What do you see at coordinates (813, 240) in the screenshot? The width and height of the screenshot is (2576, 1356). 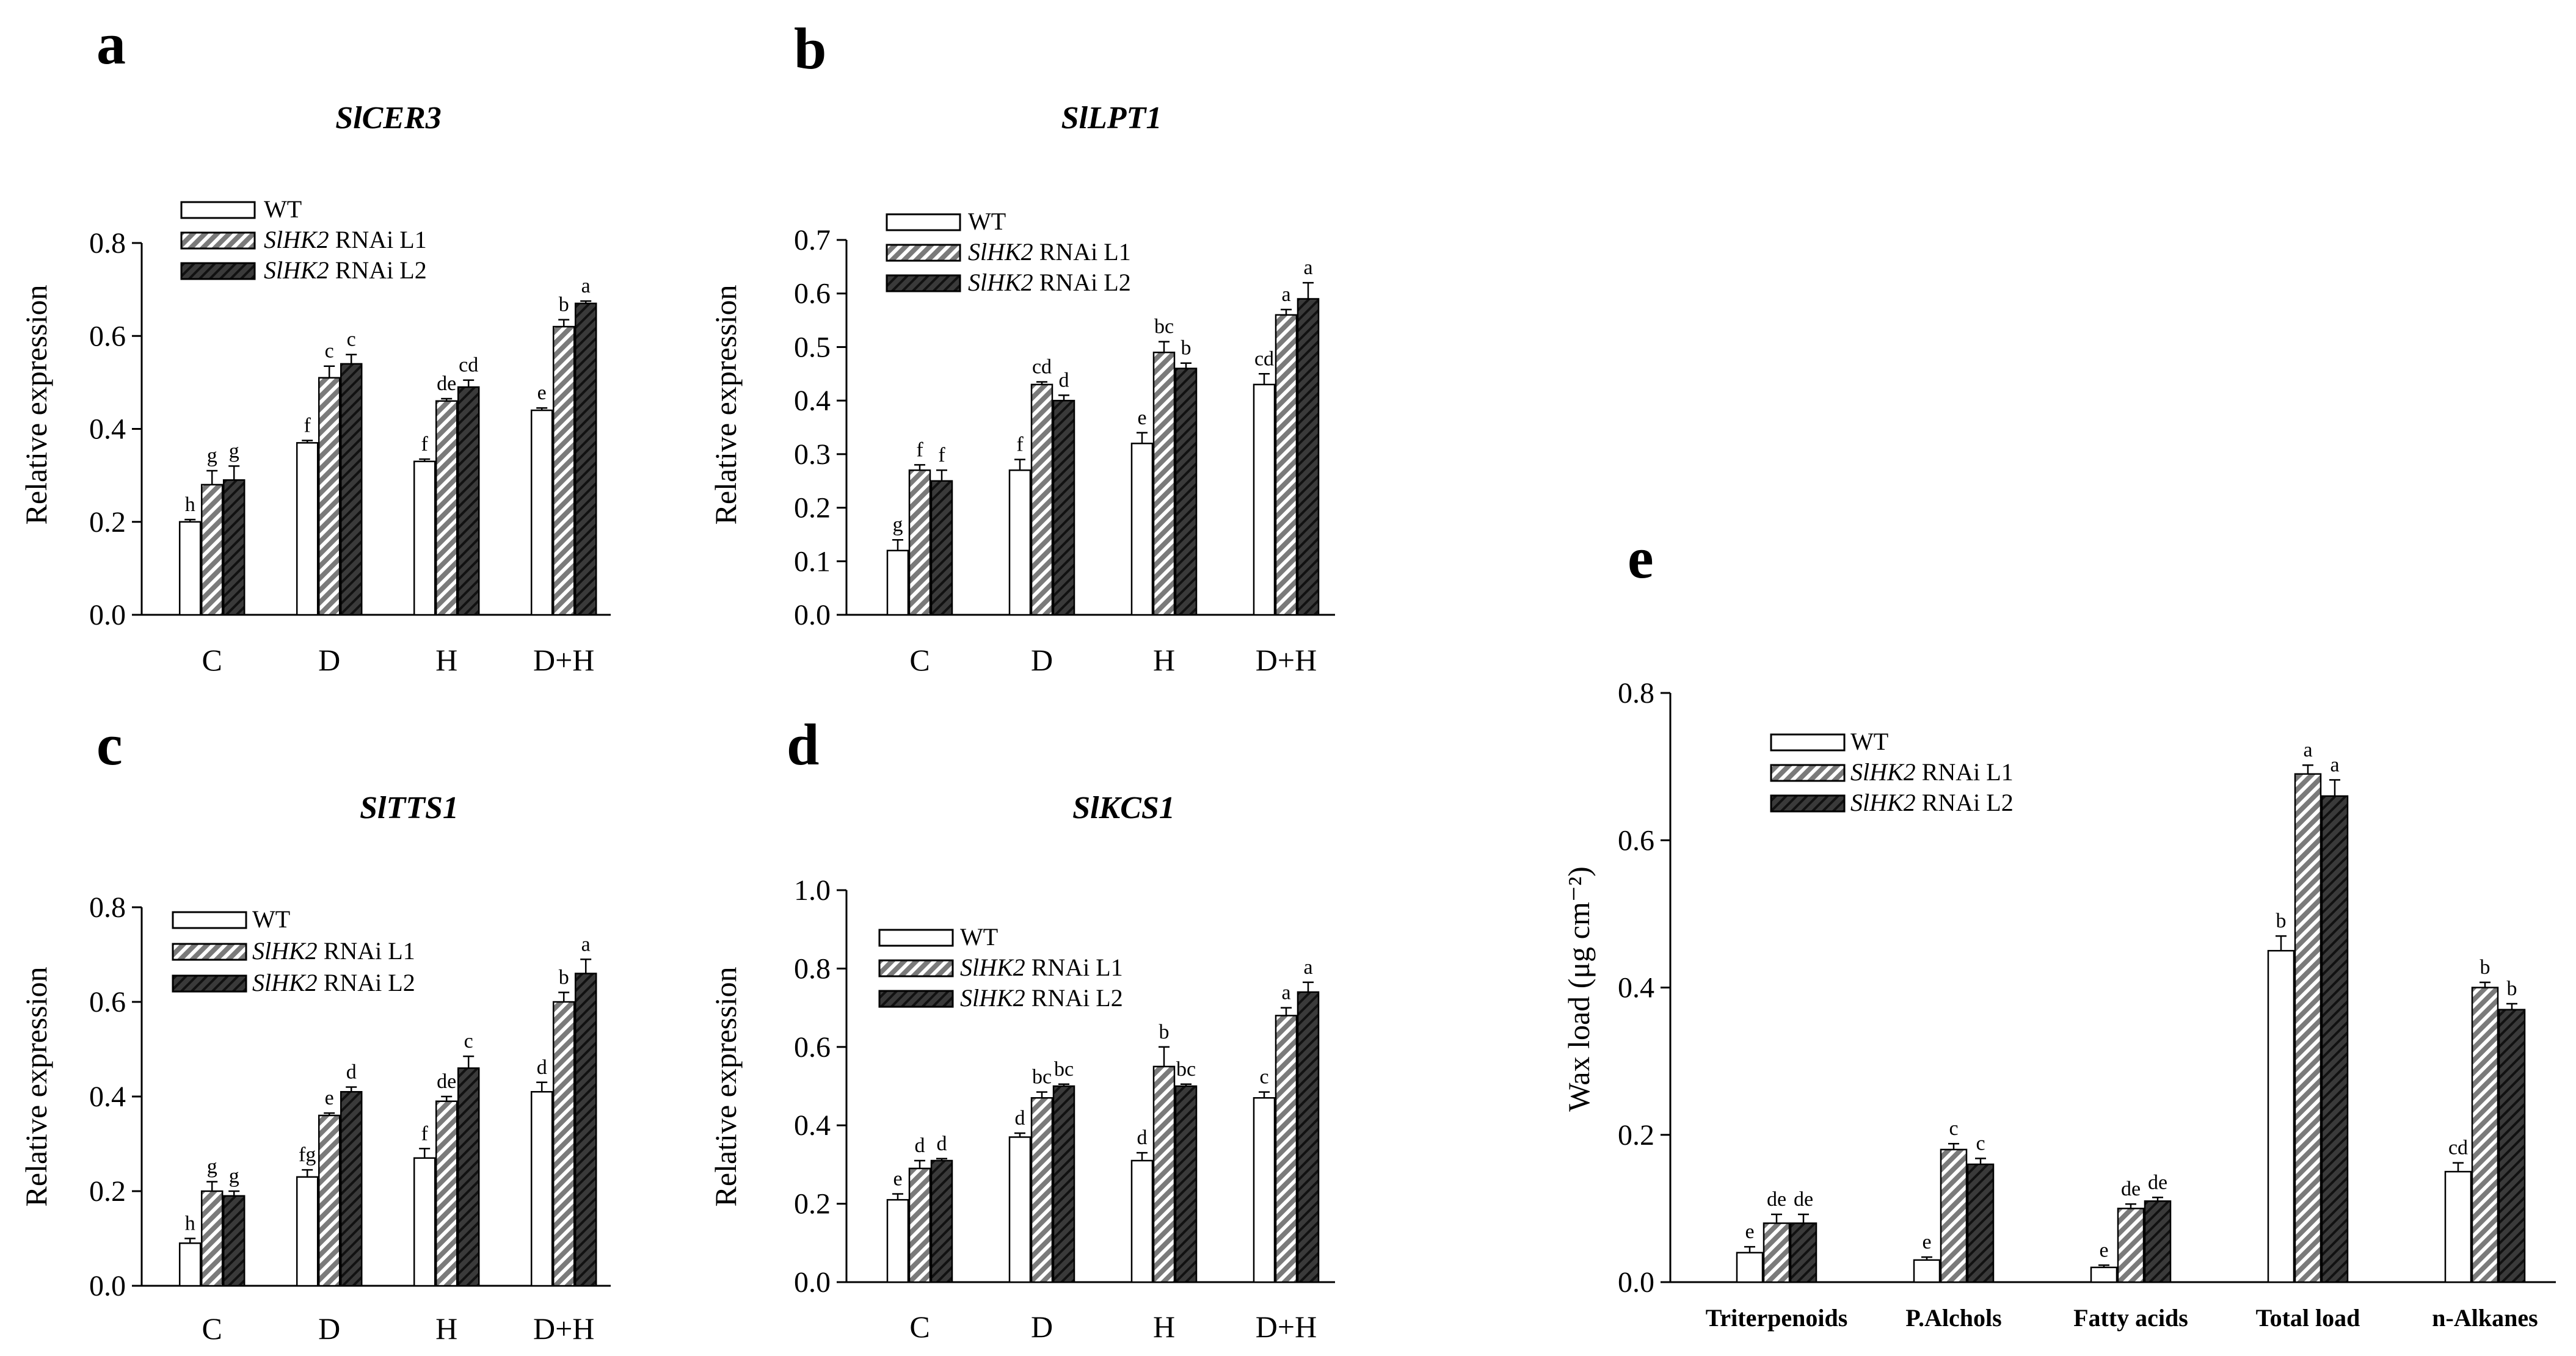 I see `y-tick-label: 0.7` at bounding box center [813, 240].